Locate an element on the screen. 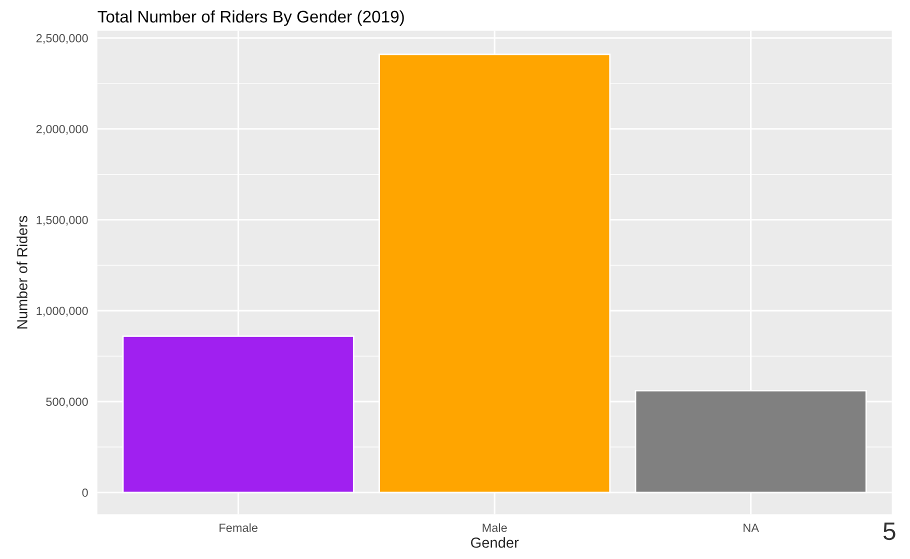 This screenshot has width=910, height=559. chart-title: Total Number of Riders By Gender (2019) is located at coordinates (251, 18).